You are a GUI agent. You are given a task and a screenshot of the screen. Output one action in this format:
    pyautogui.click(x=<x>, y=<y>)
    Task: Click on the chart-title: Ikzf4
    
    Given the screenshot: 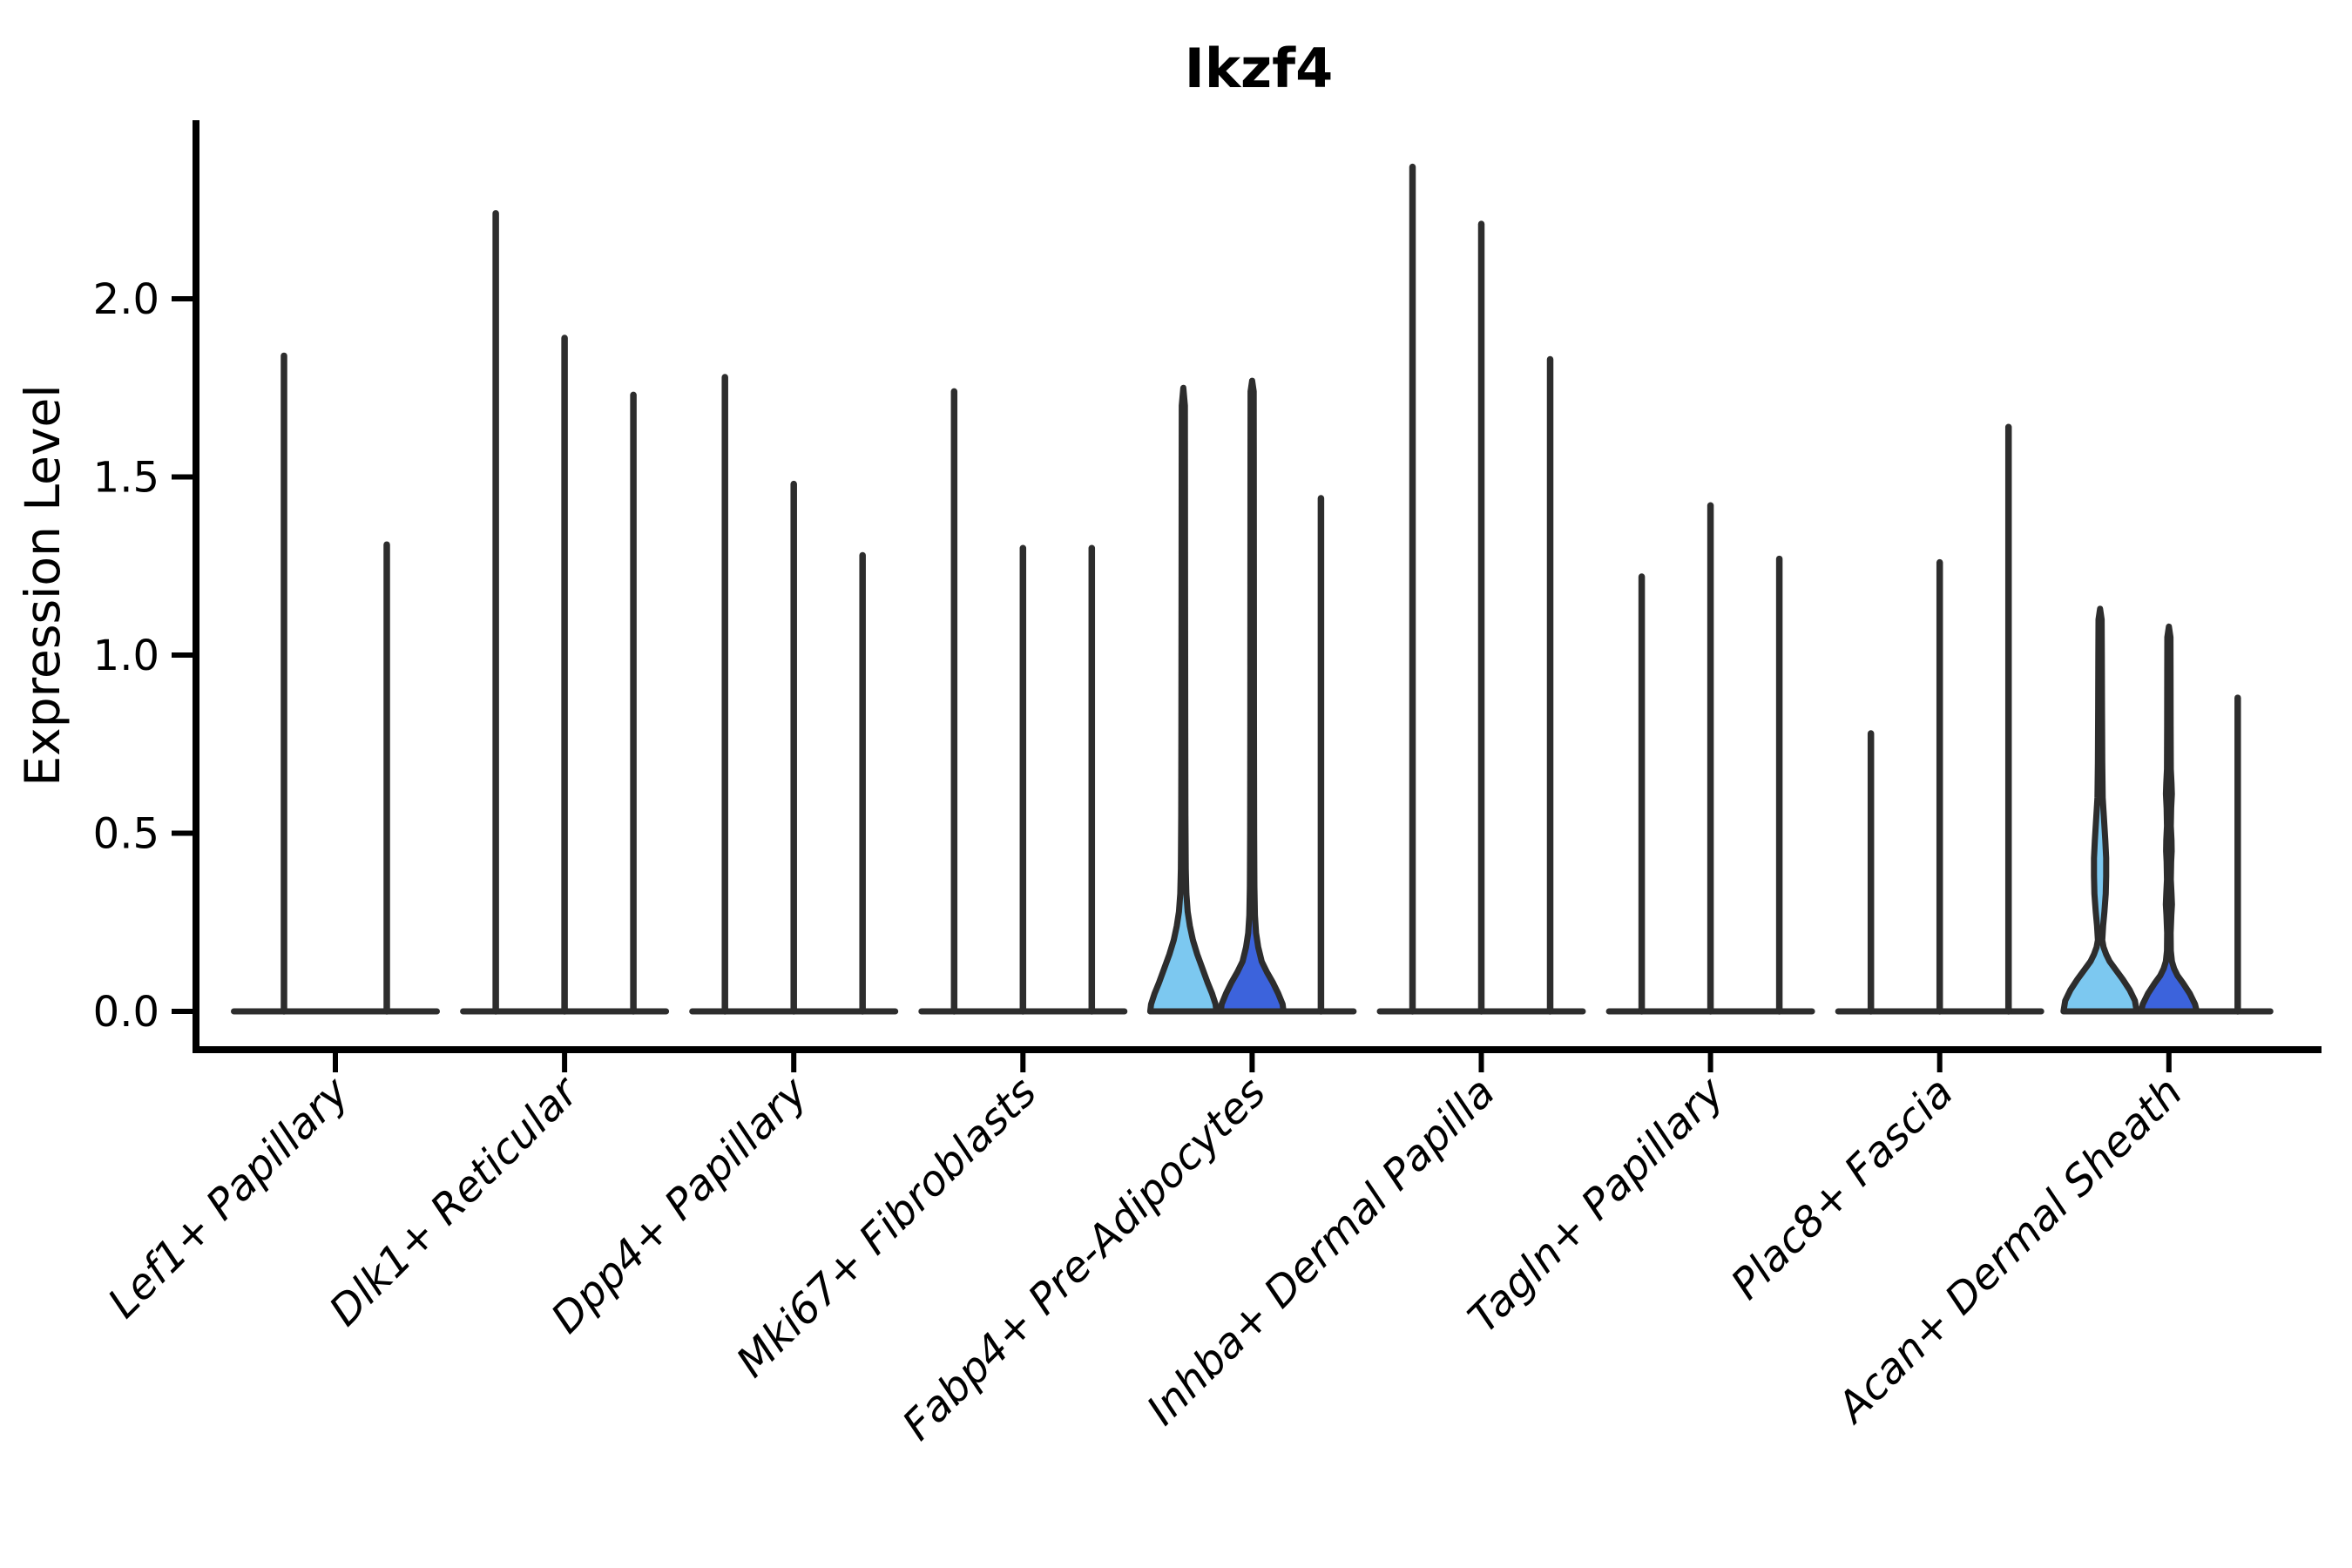 What is the action you would take?
    pyautogui.click(x=1260, y=68)
    